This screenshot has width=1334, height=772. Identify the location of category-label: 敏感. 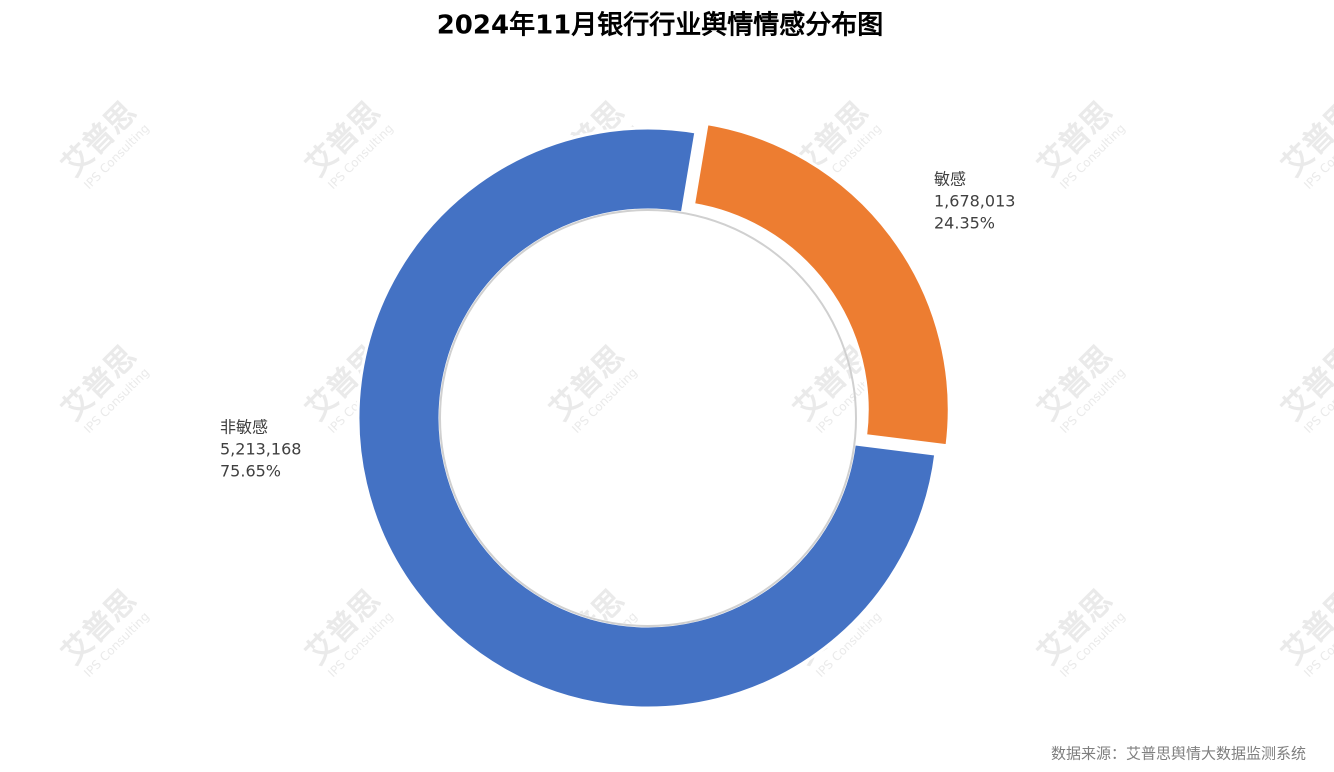
(950, 179).